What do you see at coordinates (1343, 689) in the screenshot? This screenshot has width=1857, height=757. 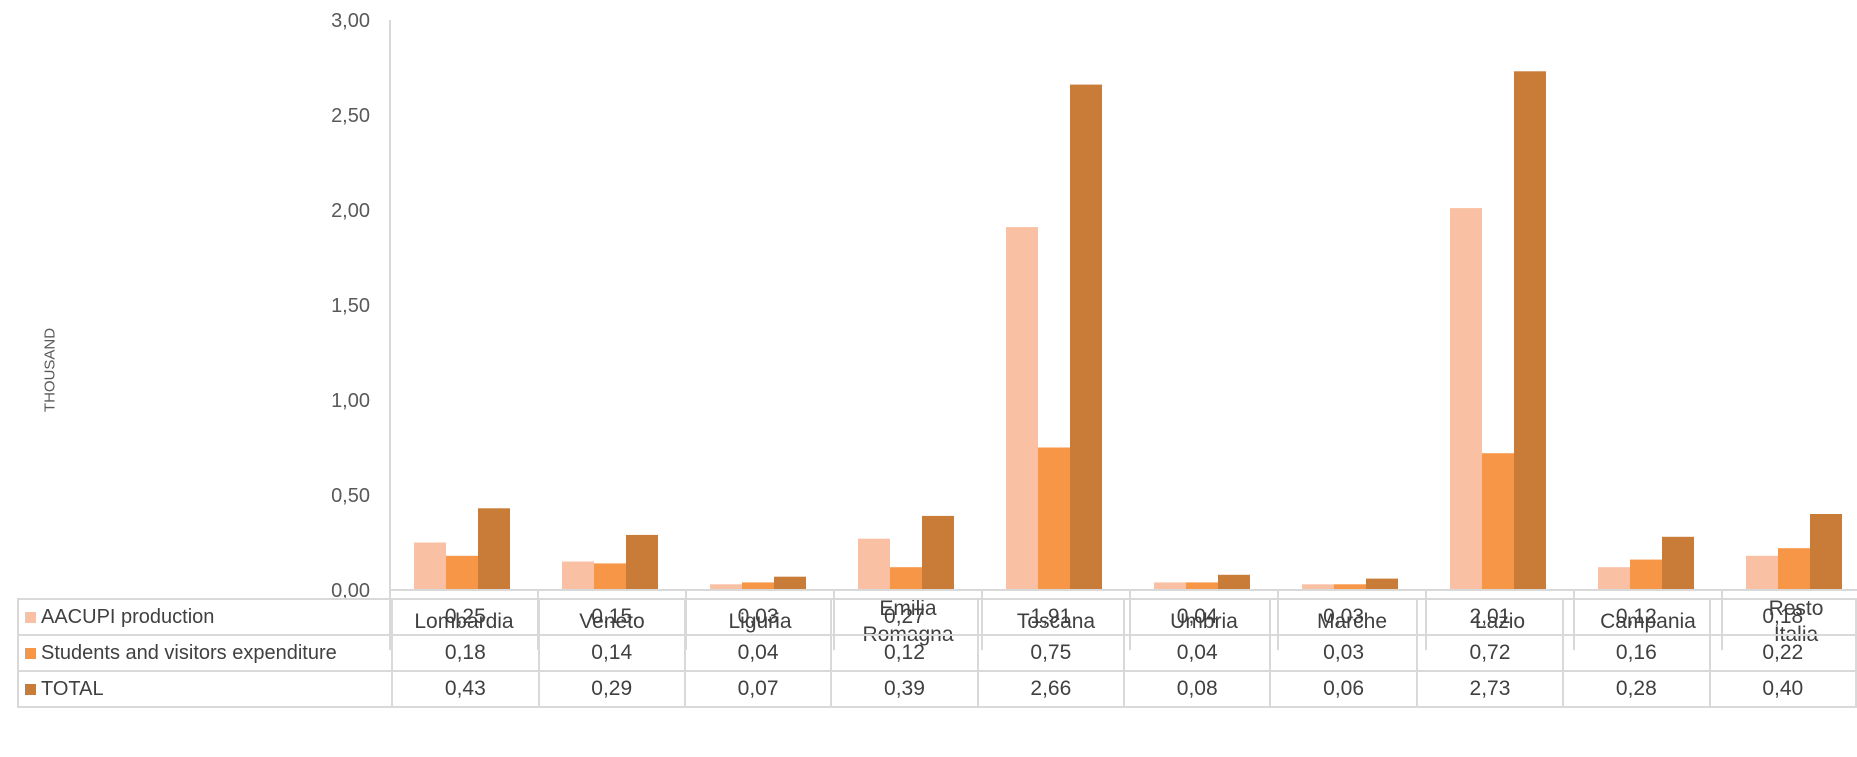 I see `data-label: 0,06` at bounding box center [1343, 689].